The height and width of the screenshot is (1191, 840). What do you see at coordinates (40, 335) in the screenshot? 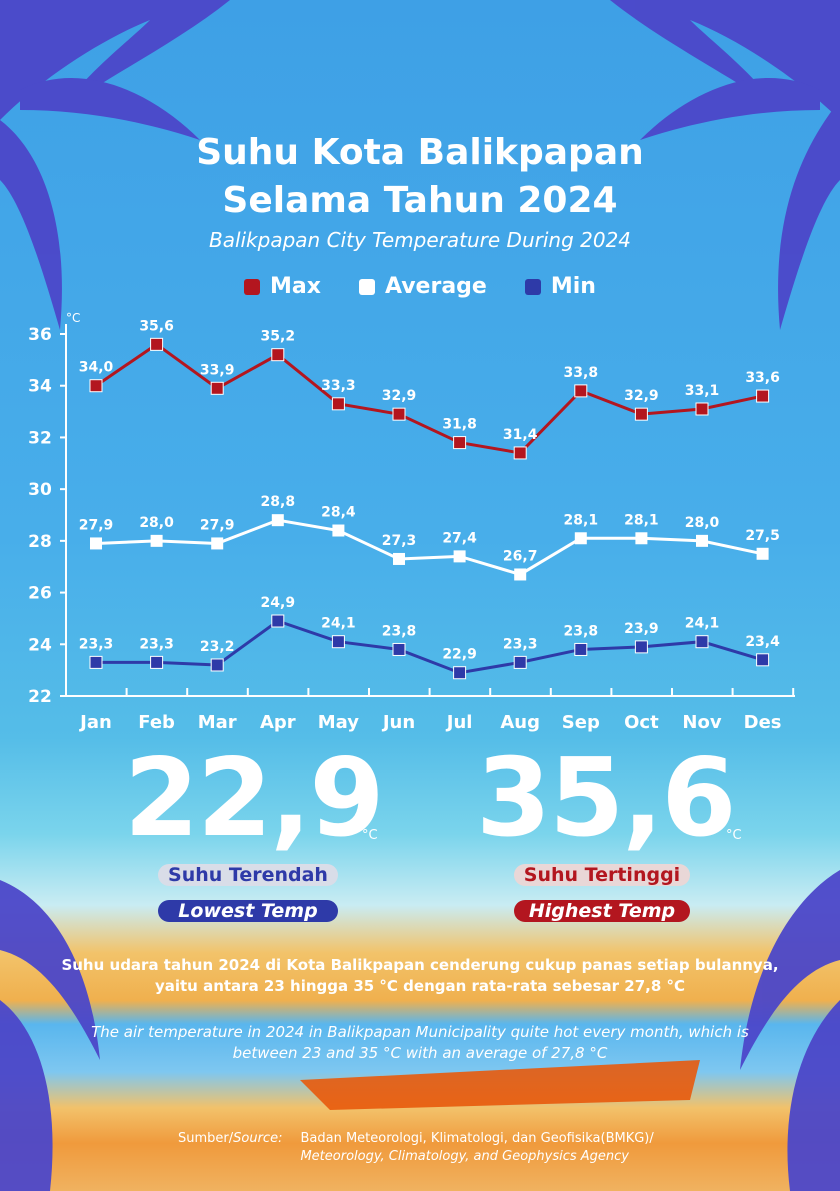
I see `y-tick-label: 36` at bounding box center [40, 335].